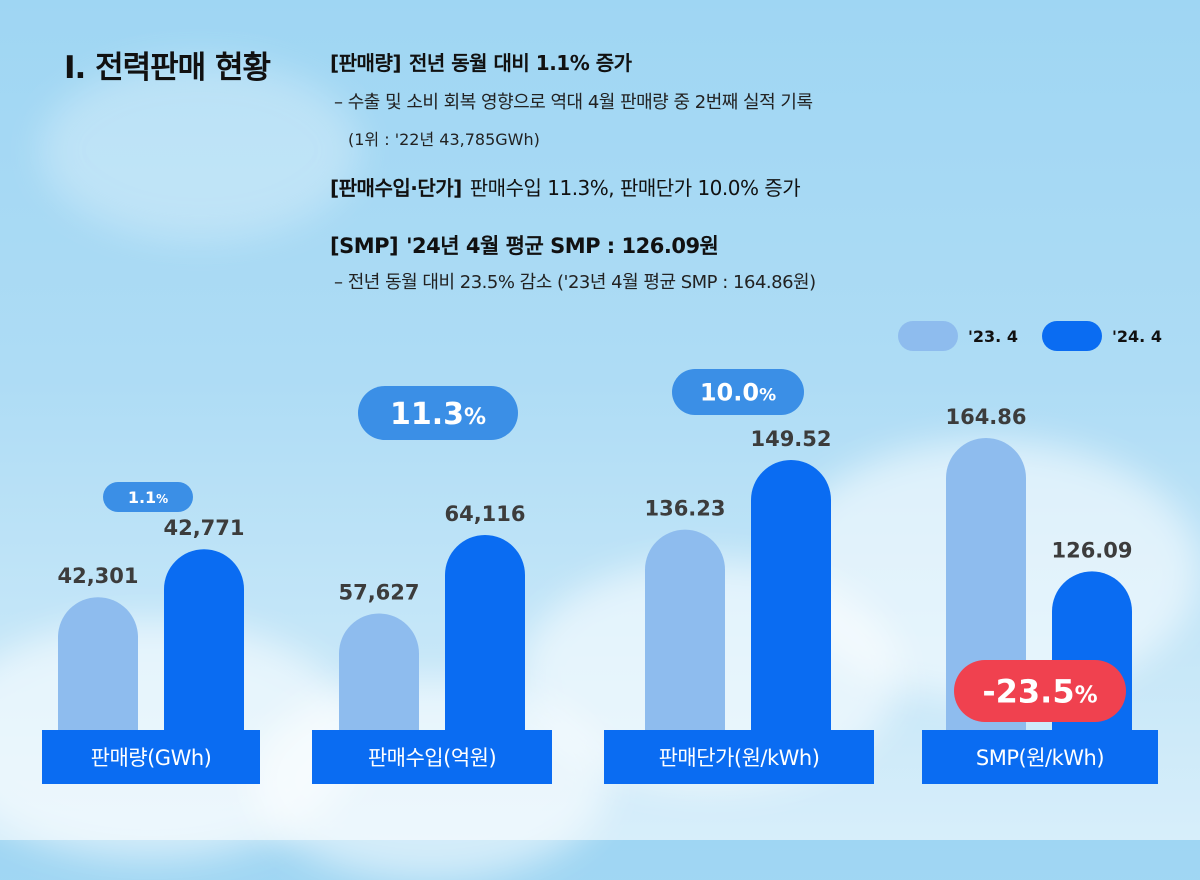 The image size is (1200, 880). What do you see at coordinates (364, 246) in the screenshot?
I see `smp-tag: [SMP]` at bounding box center [364, 246].